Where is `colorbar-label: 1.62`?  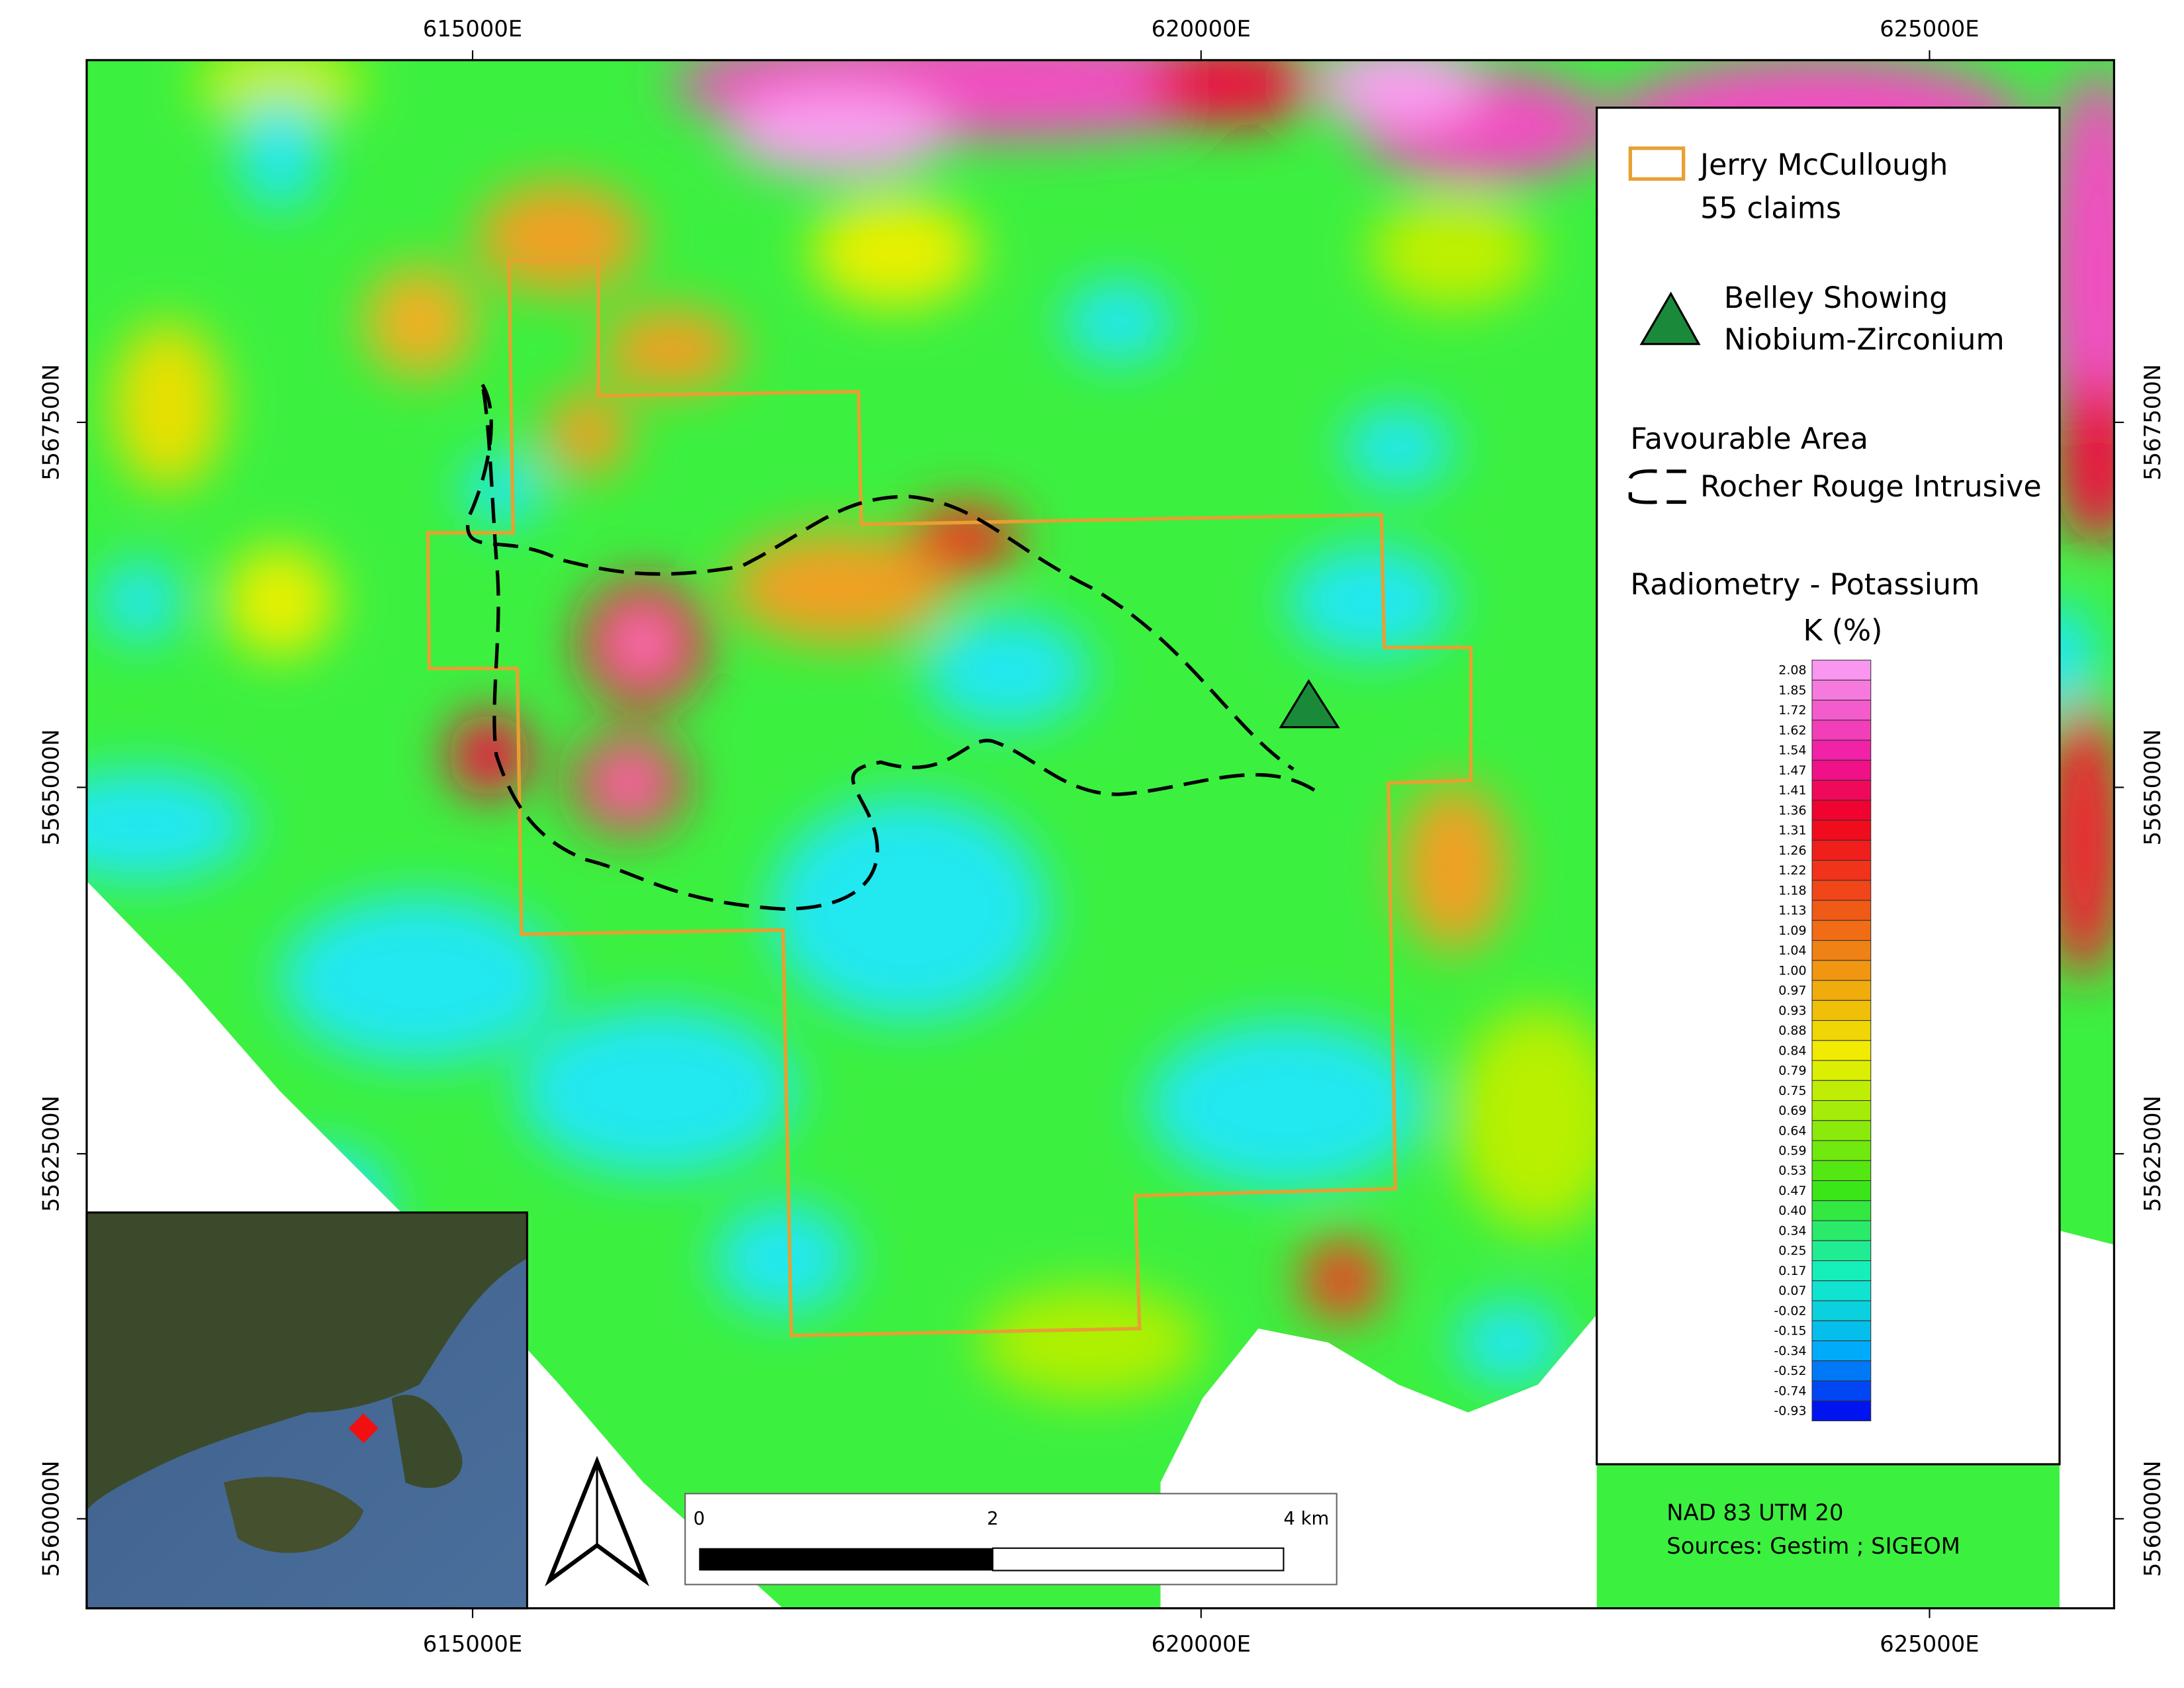
colorbar-label: 1.62 is located at coordinates (1792, 730).